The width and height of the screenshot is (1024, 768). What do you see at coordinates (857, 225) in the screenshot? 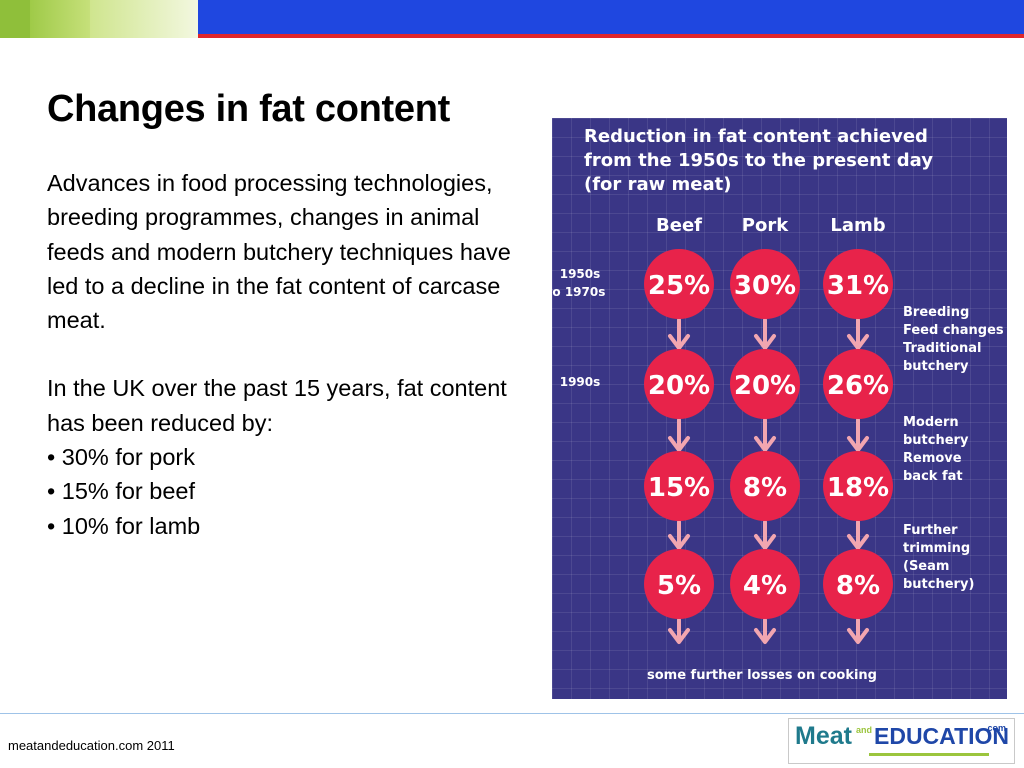
I see `column-header-lamb: Lamb` at bounding box center [857, 225].